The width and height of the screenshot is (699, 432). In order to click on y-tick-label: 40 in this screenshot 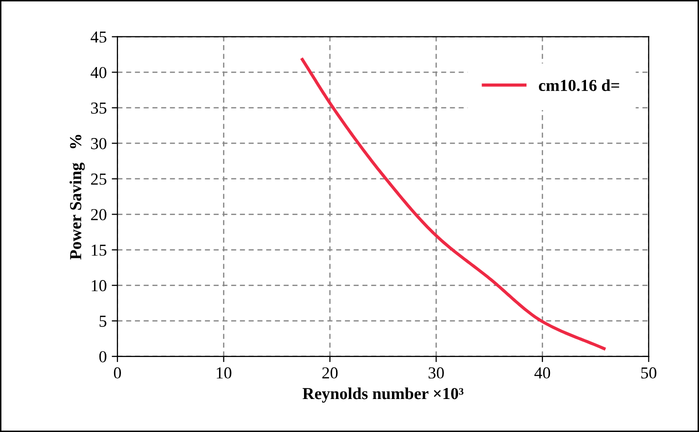, I will do `click(98, 72)`.